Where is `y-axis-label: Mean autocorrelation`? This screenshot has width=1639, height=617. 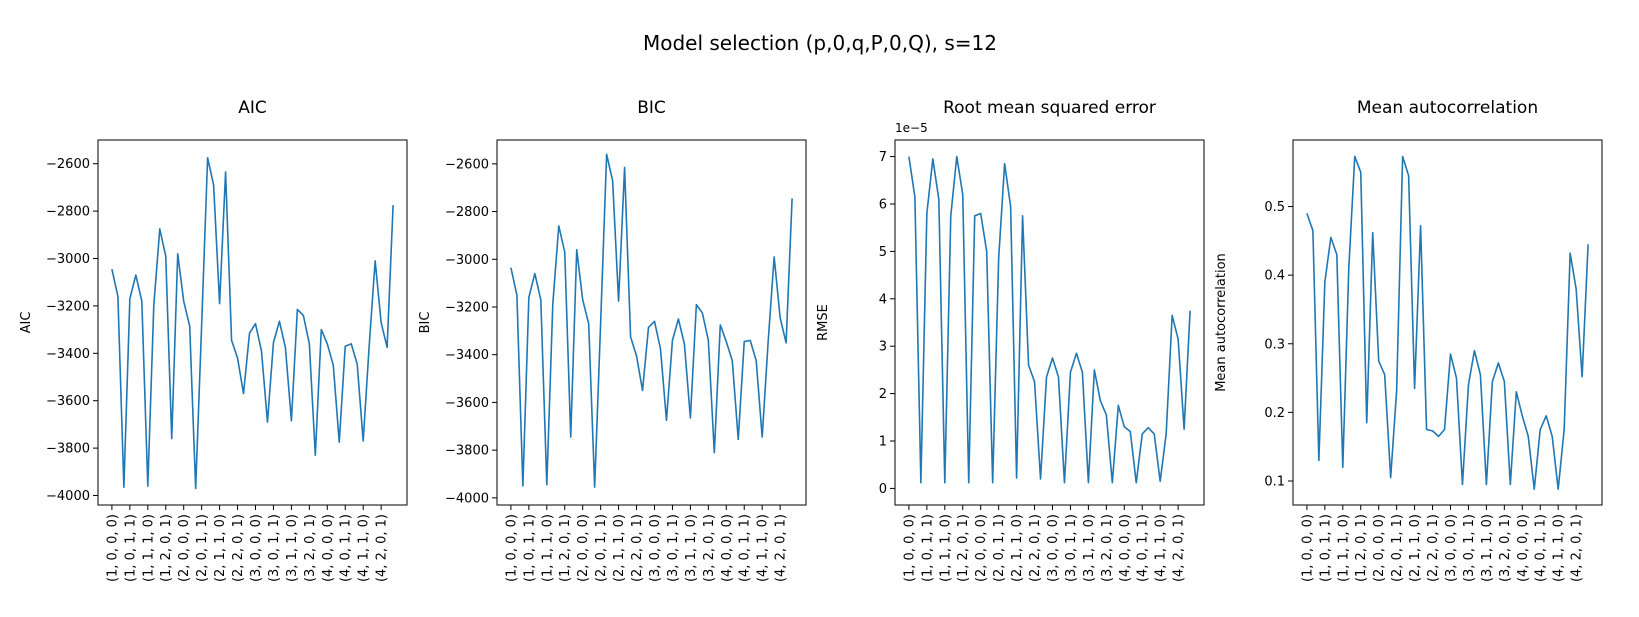
y-axis-label: Mean autocorrelation is located at coordinates (1221, 322).